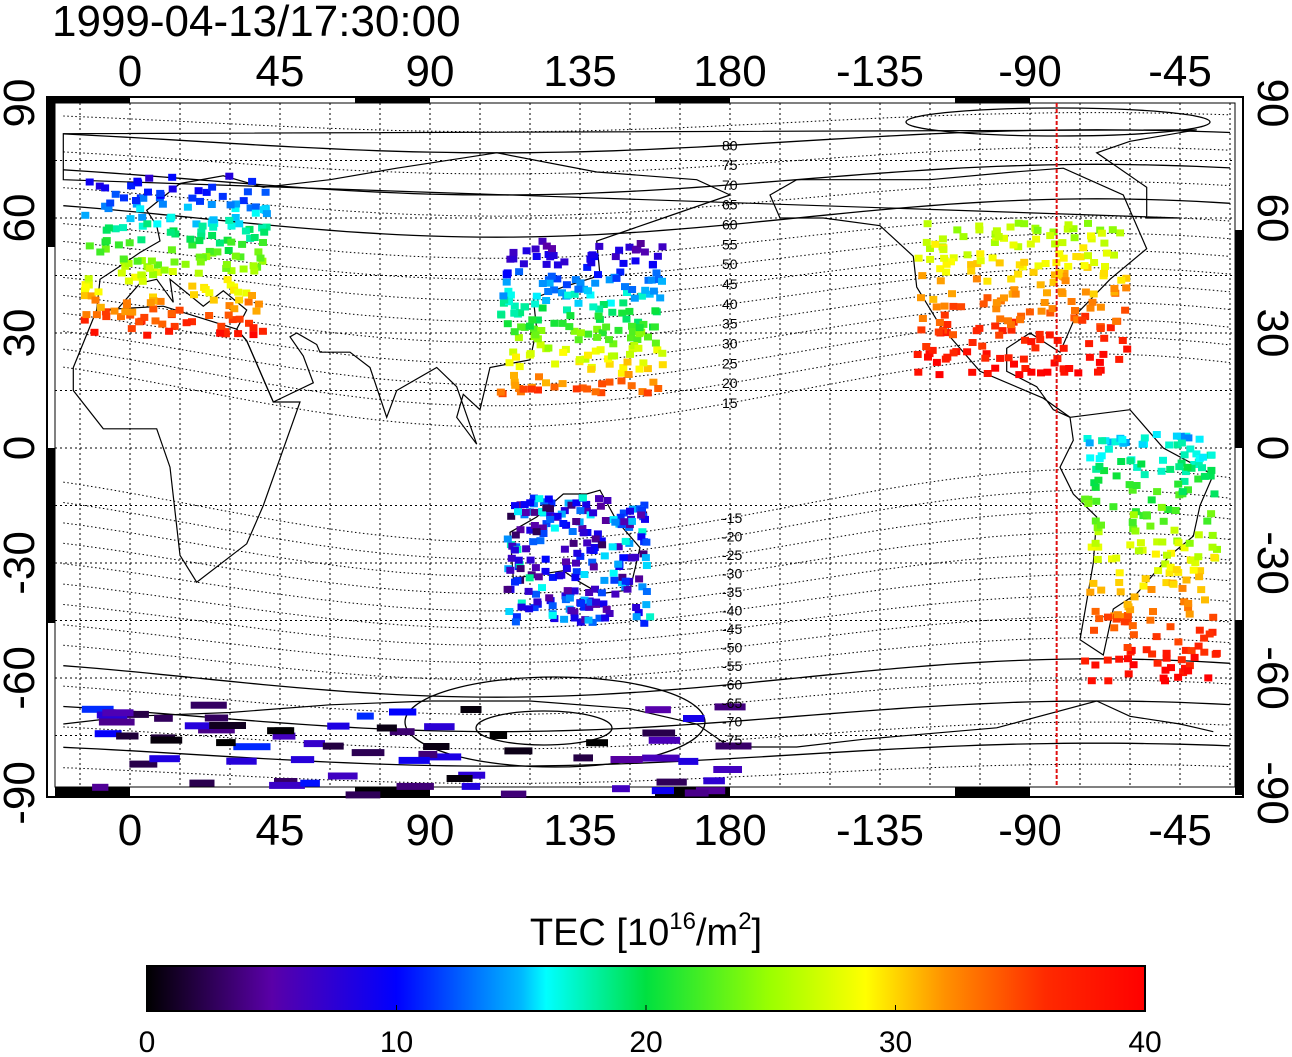 The width and height of the screenshot is (1292, 1057). I want to click on bottom-lon-tick: -135, so click(880, 830).